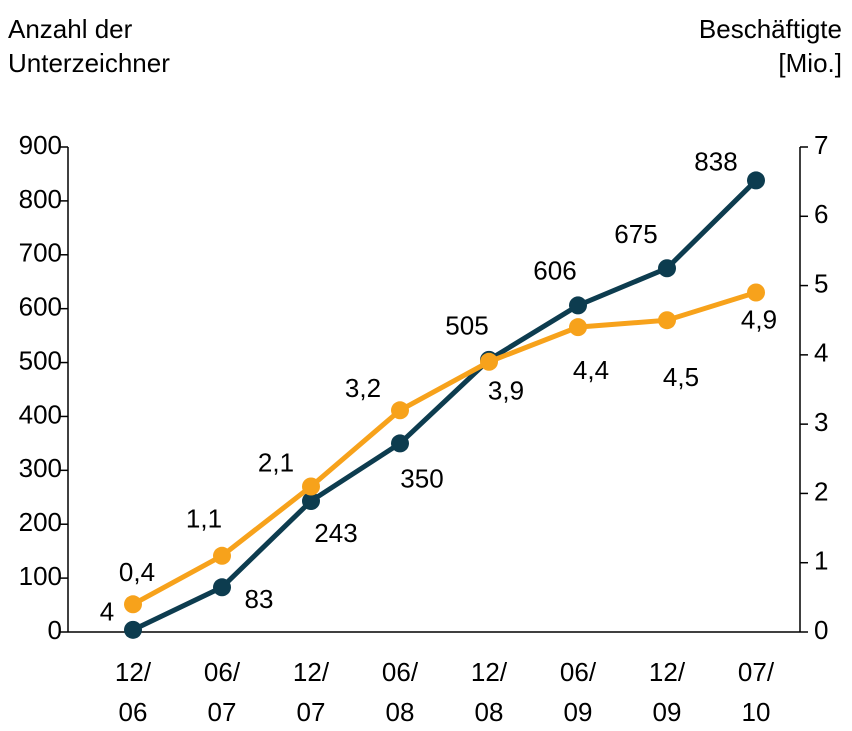  Describe the element at coordinates (466, 326) in the screenshot. I see `data-label: 505` at that location.